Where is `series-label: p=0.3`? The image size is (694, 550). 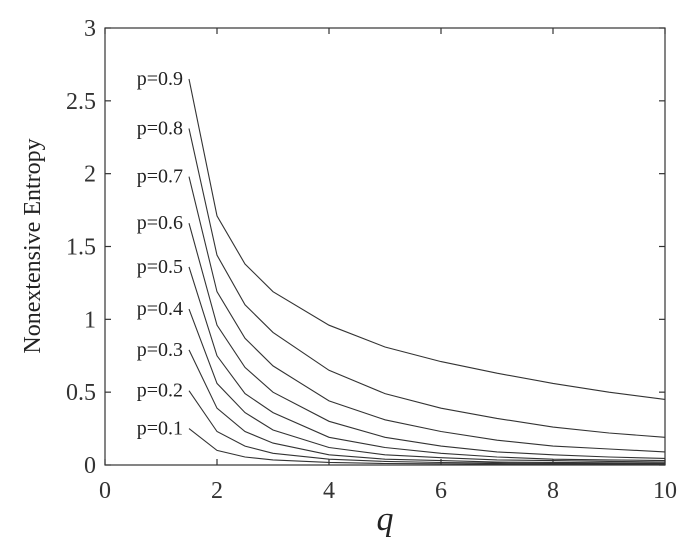
series-label: p=0.3 is located at coordinates (160, 350).